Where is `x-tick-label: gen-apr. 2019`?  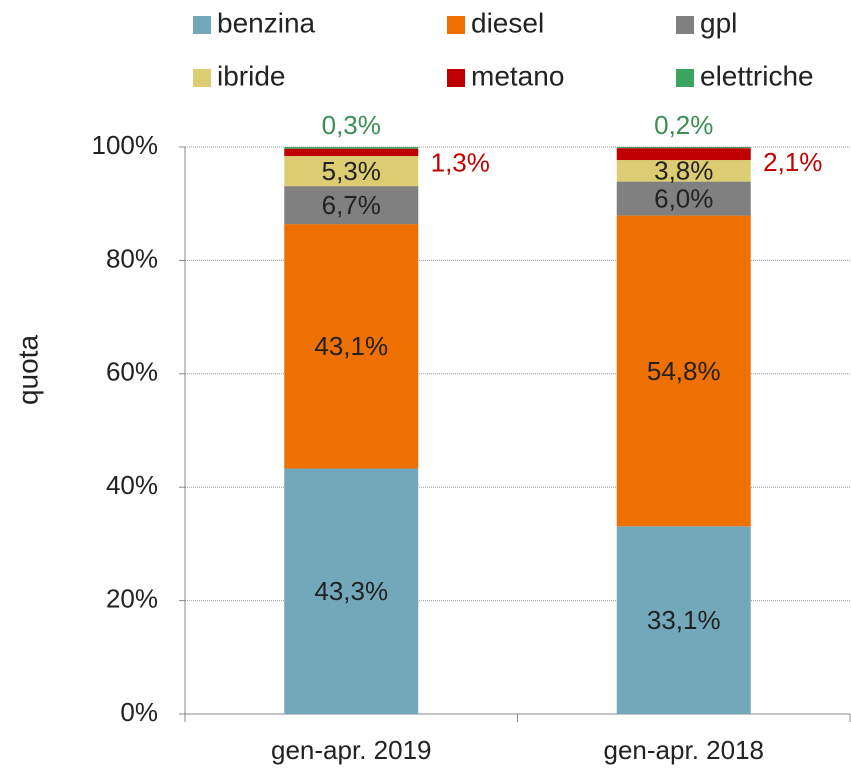
x-tick-label: gen-apr. 2019 is located at coordinates (351, 750).